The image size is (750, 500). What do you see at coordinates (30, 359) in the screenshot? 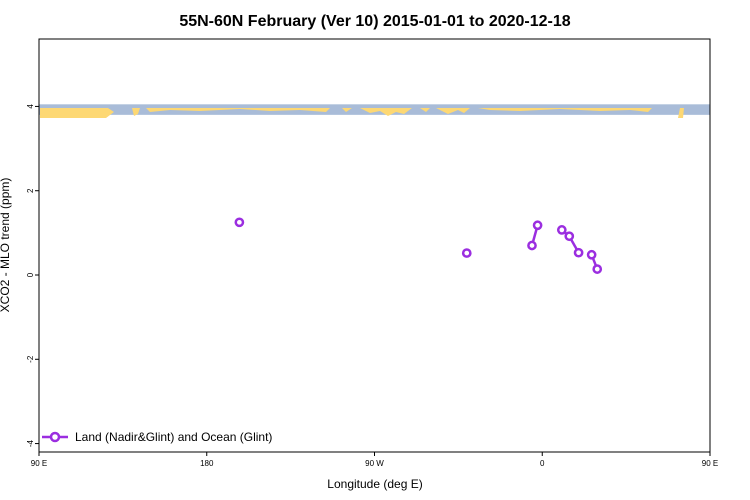
I see `y-tick-label: -2` at bounding box center [30, 359].